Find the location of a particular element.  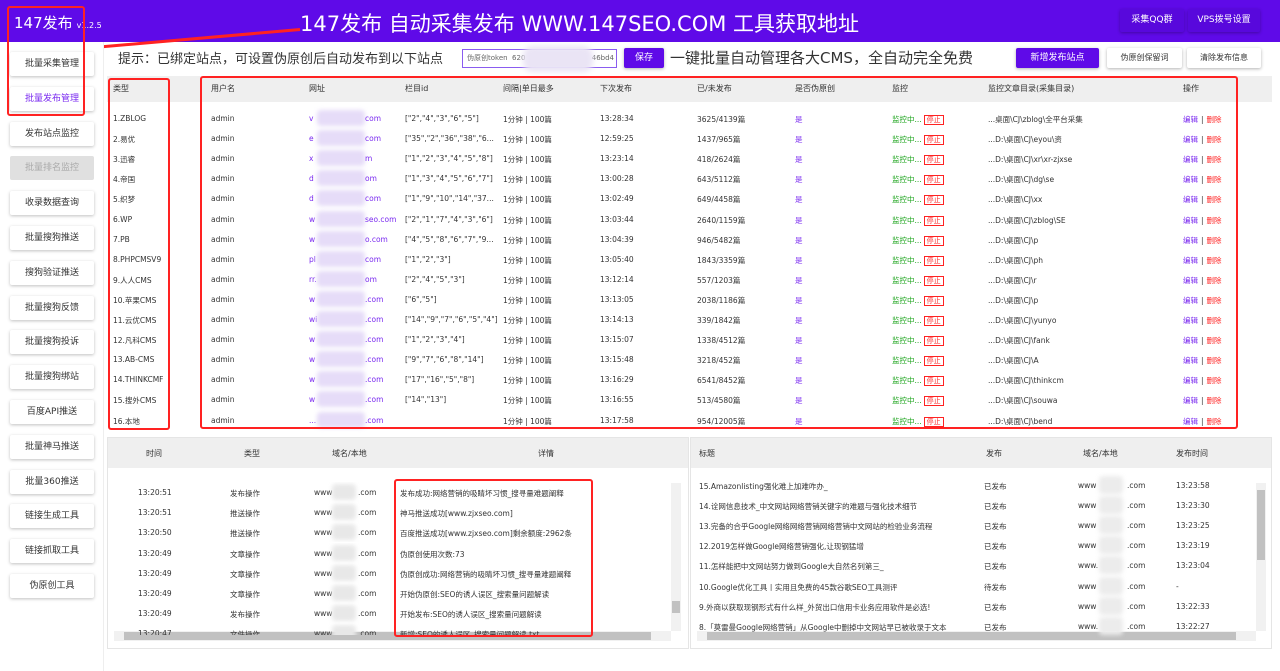

sidebar-item: 批量搜狗绑站 is located at coordinates (52, 377).